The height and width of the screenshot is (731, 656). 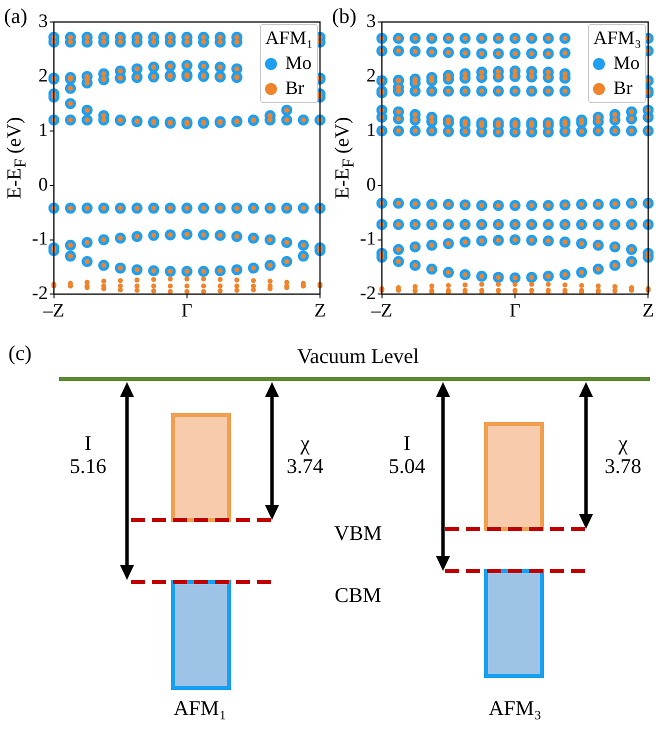 What do you see at coordinates (358, 594) in the screenshot?
I see `text: CBM` at bounding box center [358, 594].